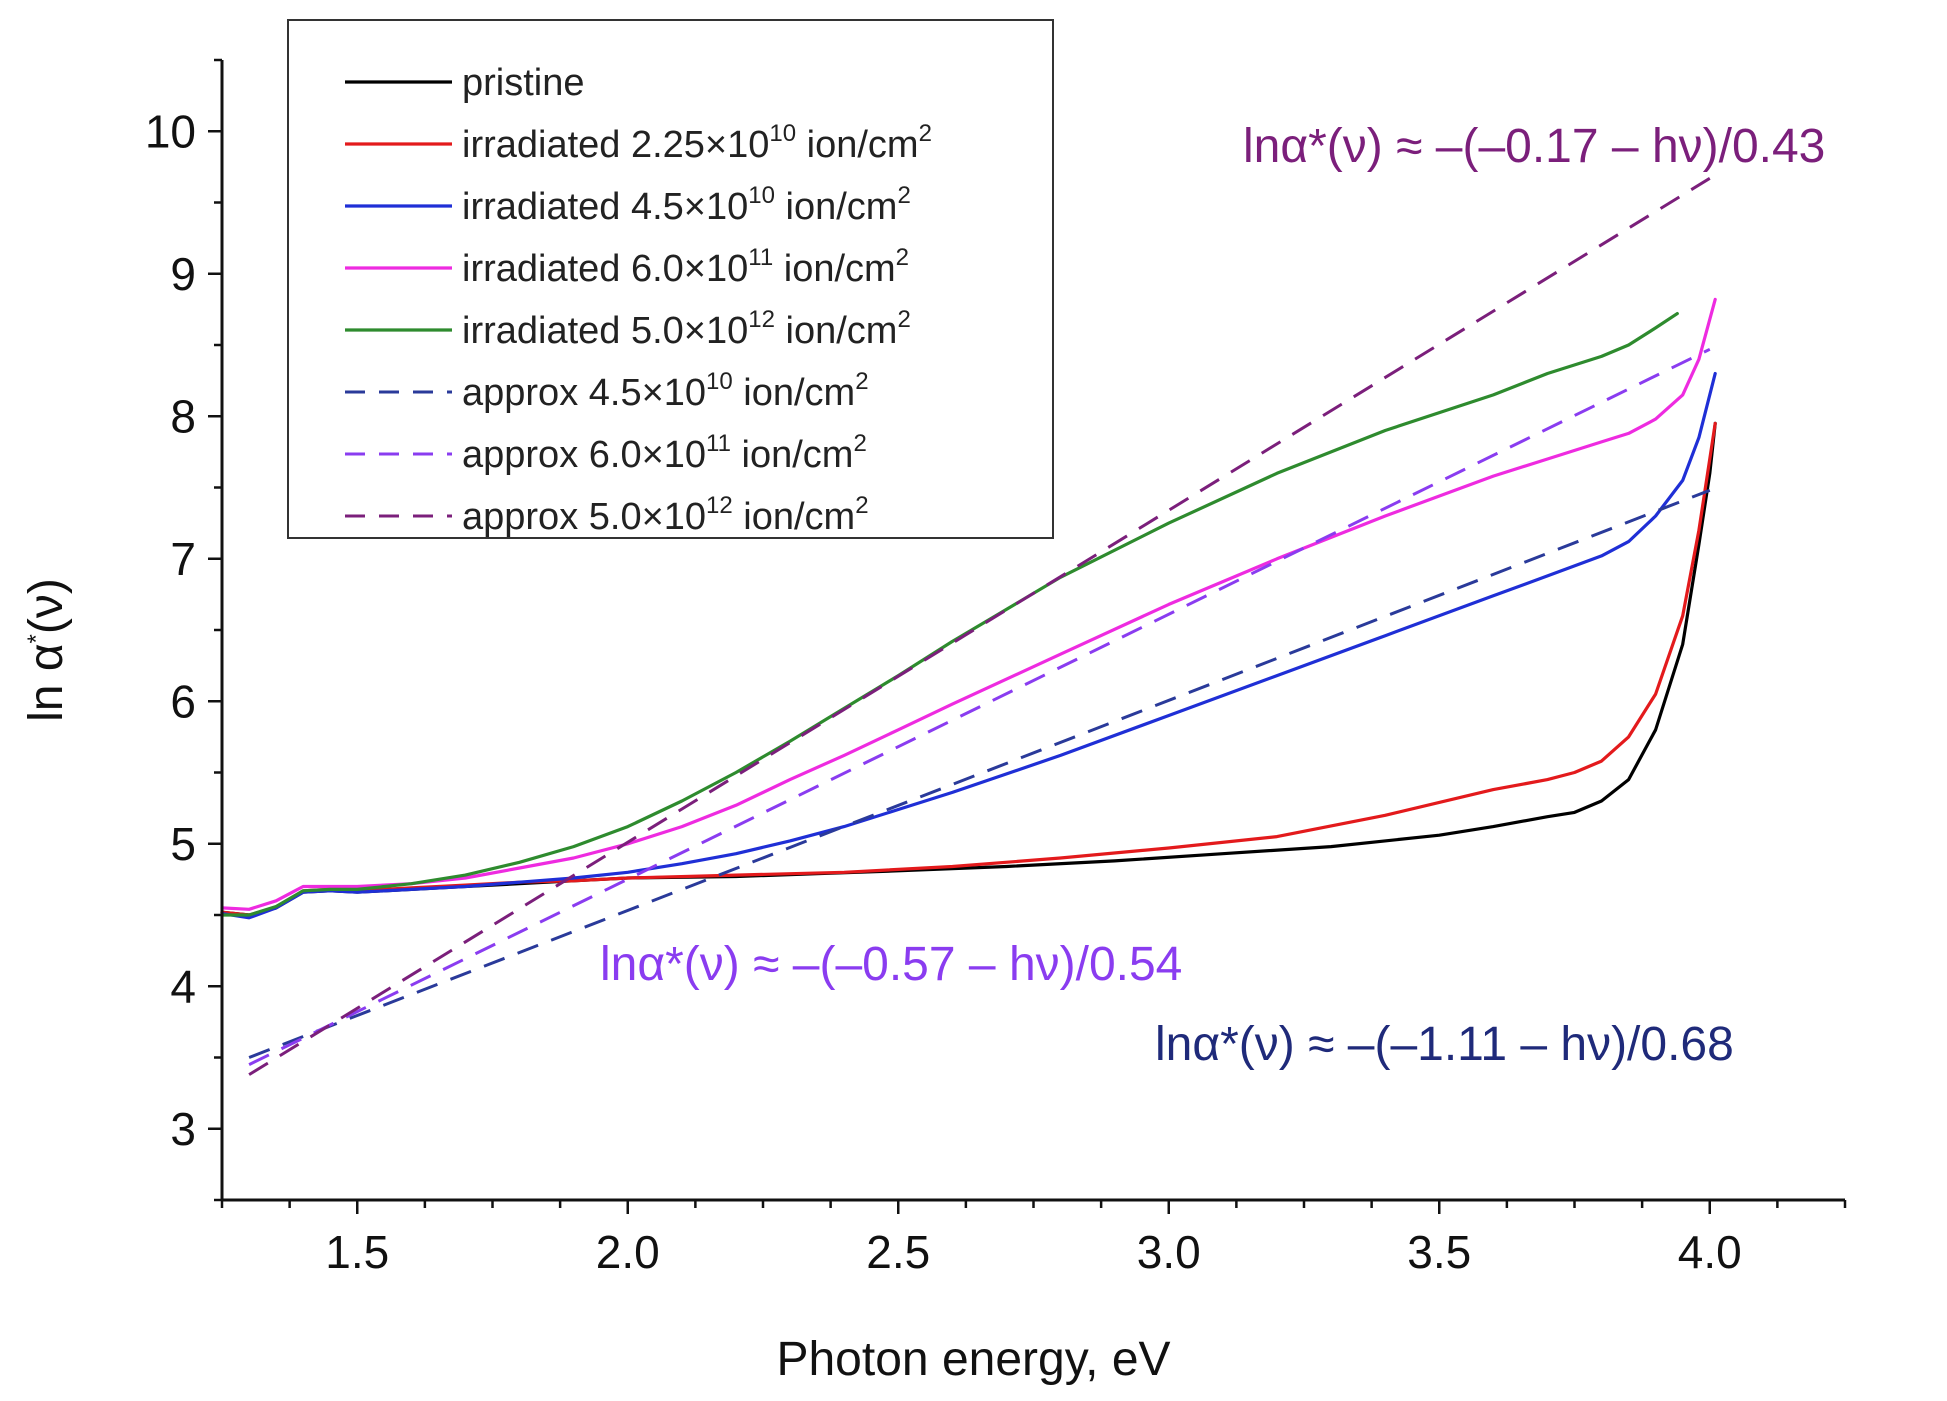 The width and height of the screenshot is (1947, 1401). I want to click on y-tick-label: 5, so click(183, 844).